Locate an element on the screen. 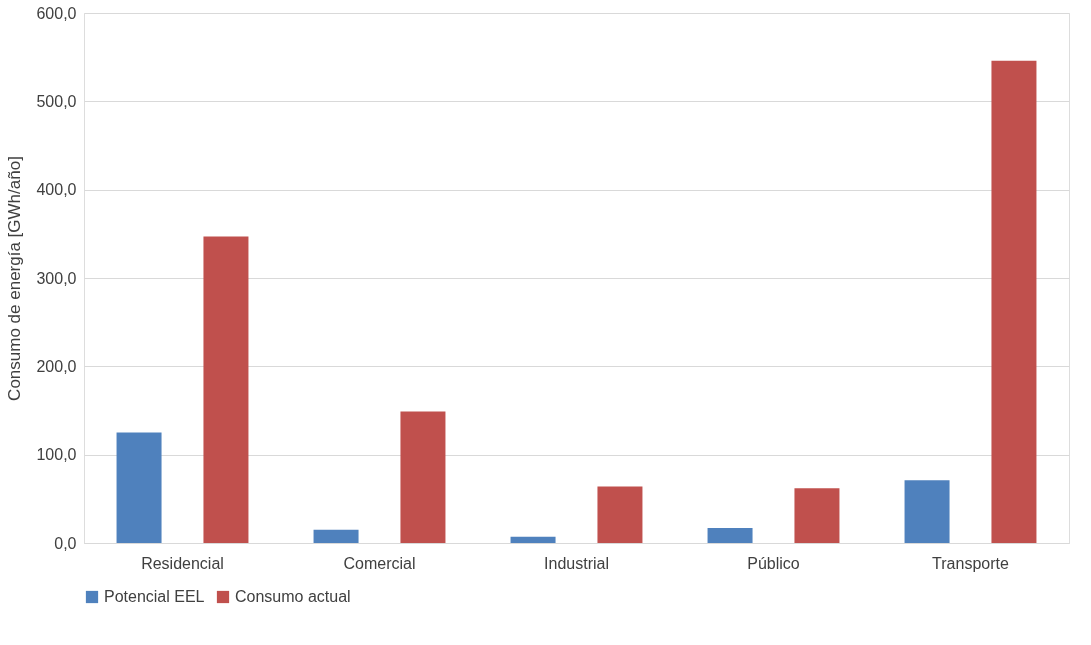 The width and height of the screenshot is (1091, 645). y-tick-label: 500,0 is located at coordinates (56, 101).